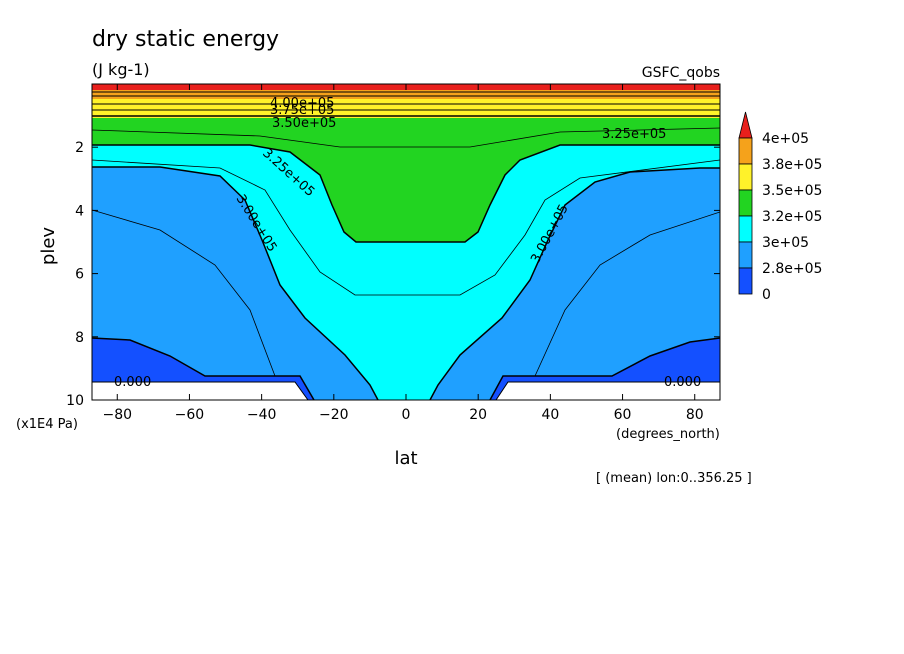  Describe the element at coordinates (668, 434) in the screenshot. I see `x-axis-units: (degrees_north)` at that location.